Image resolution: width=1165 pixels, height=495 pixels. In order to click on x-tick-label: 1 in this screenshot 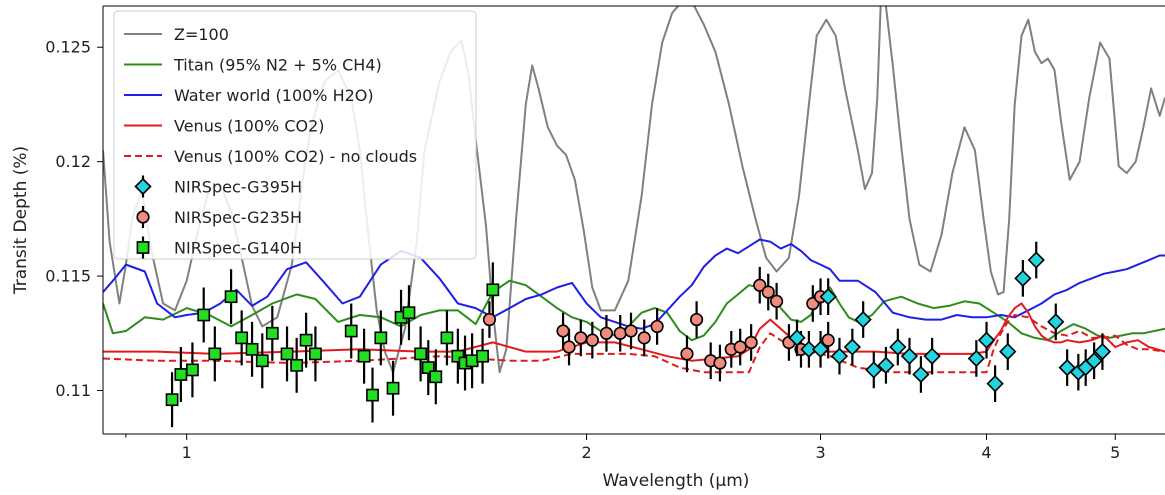, I will do `click(187, 452)`.